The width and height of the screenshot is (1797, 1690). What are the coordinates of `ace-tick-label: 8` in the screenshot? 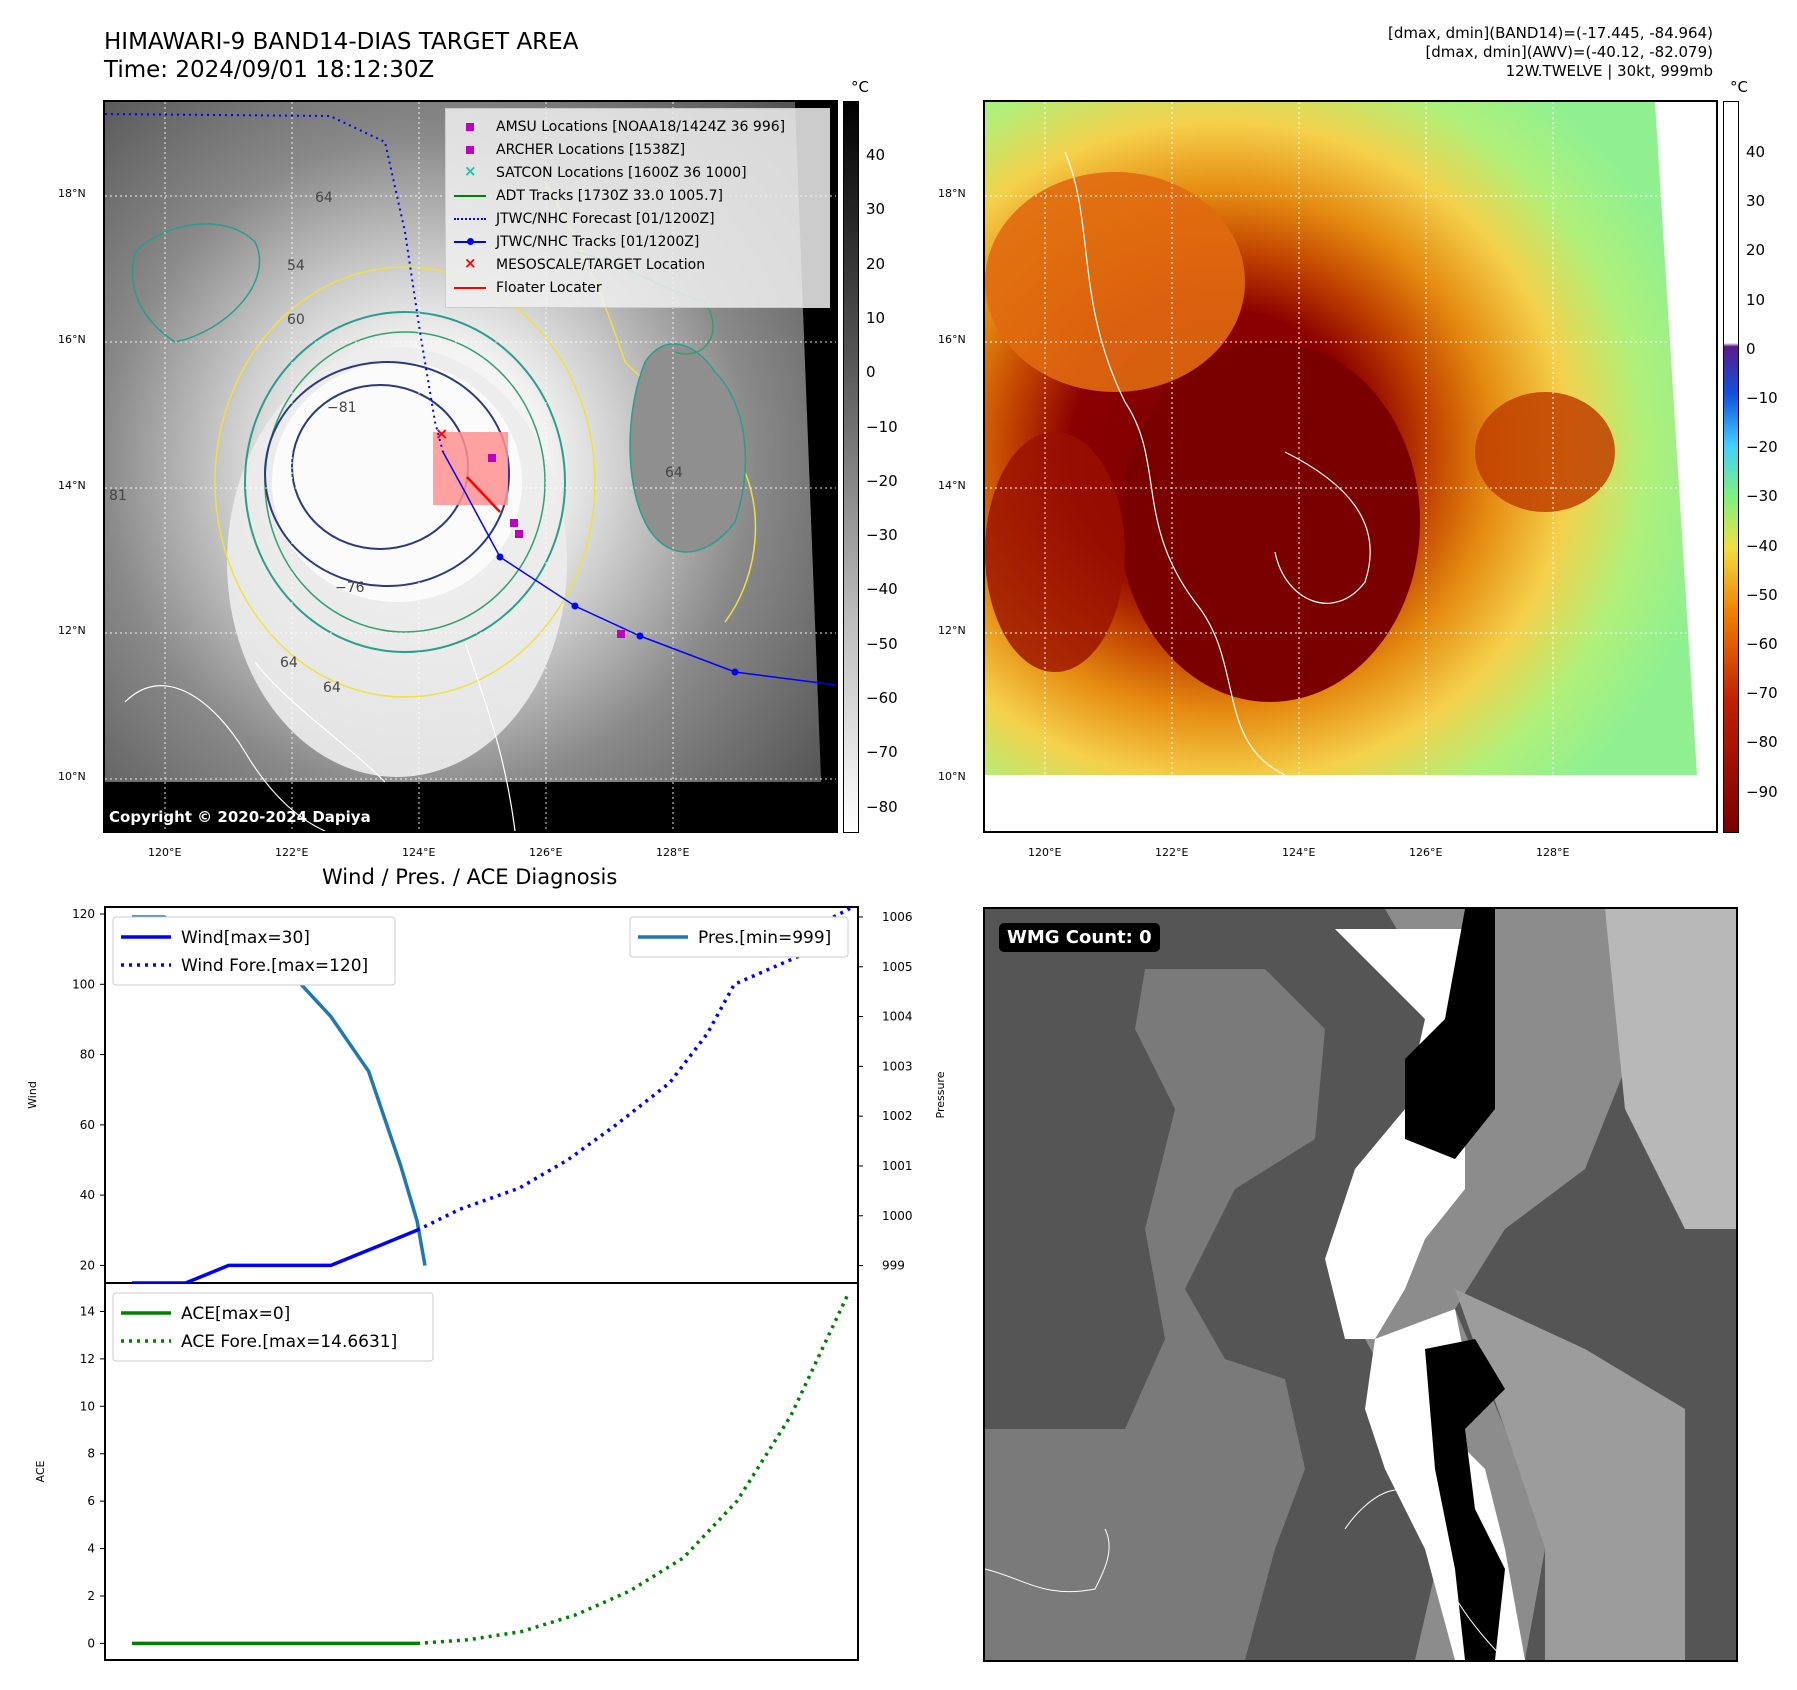 It's located at (91, 1454).